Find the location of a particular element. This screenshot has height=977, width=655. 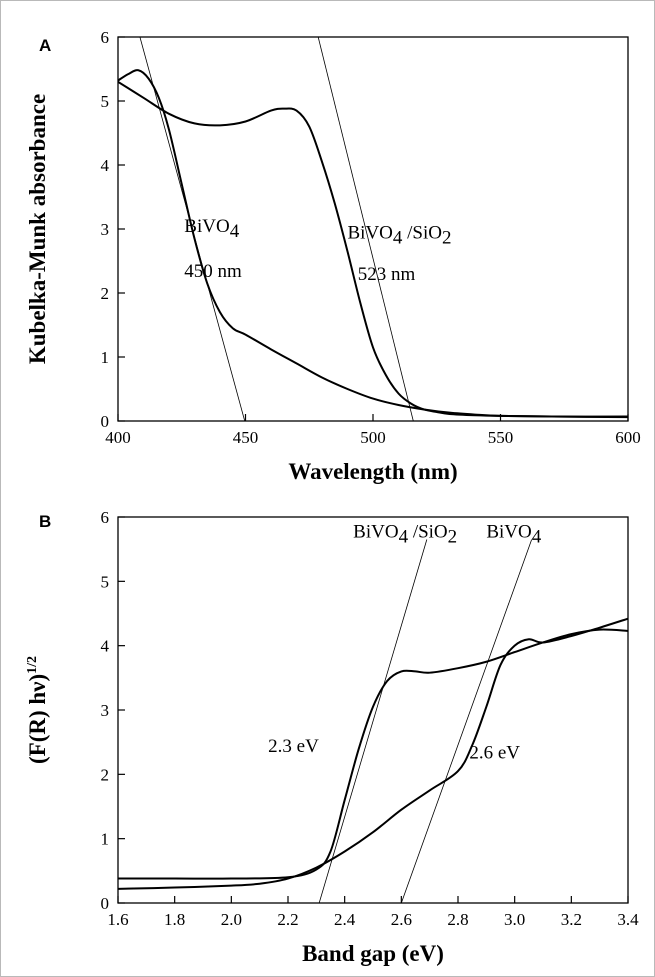

y-axis-label: (F(R) hν)1/2 is located at coordinates (37, 710).